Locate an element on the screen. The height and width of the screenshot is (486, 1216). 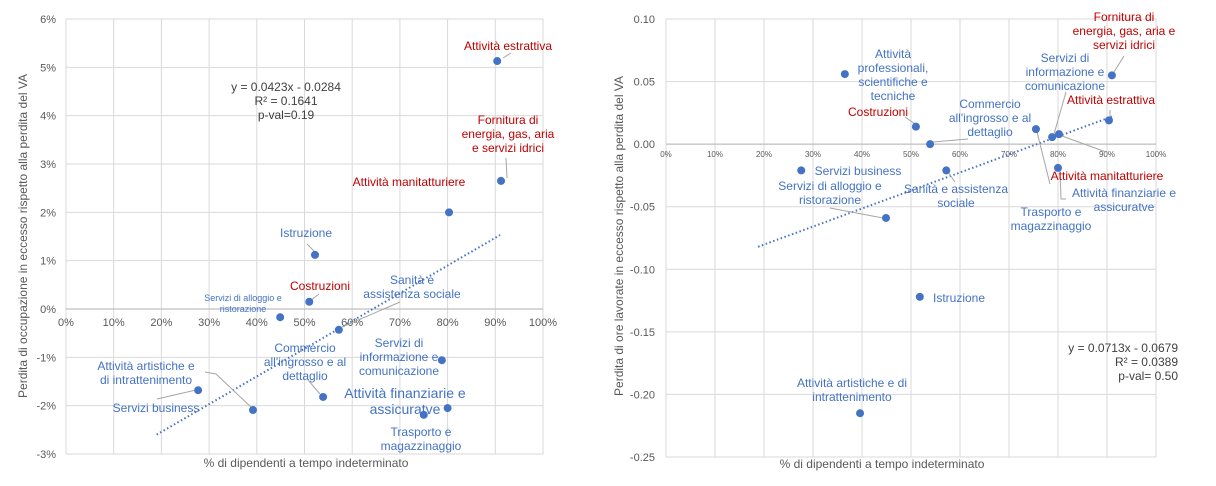
equation-line: y = 0.0713x - 0.0679 is located at coordinates (1123, 348).